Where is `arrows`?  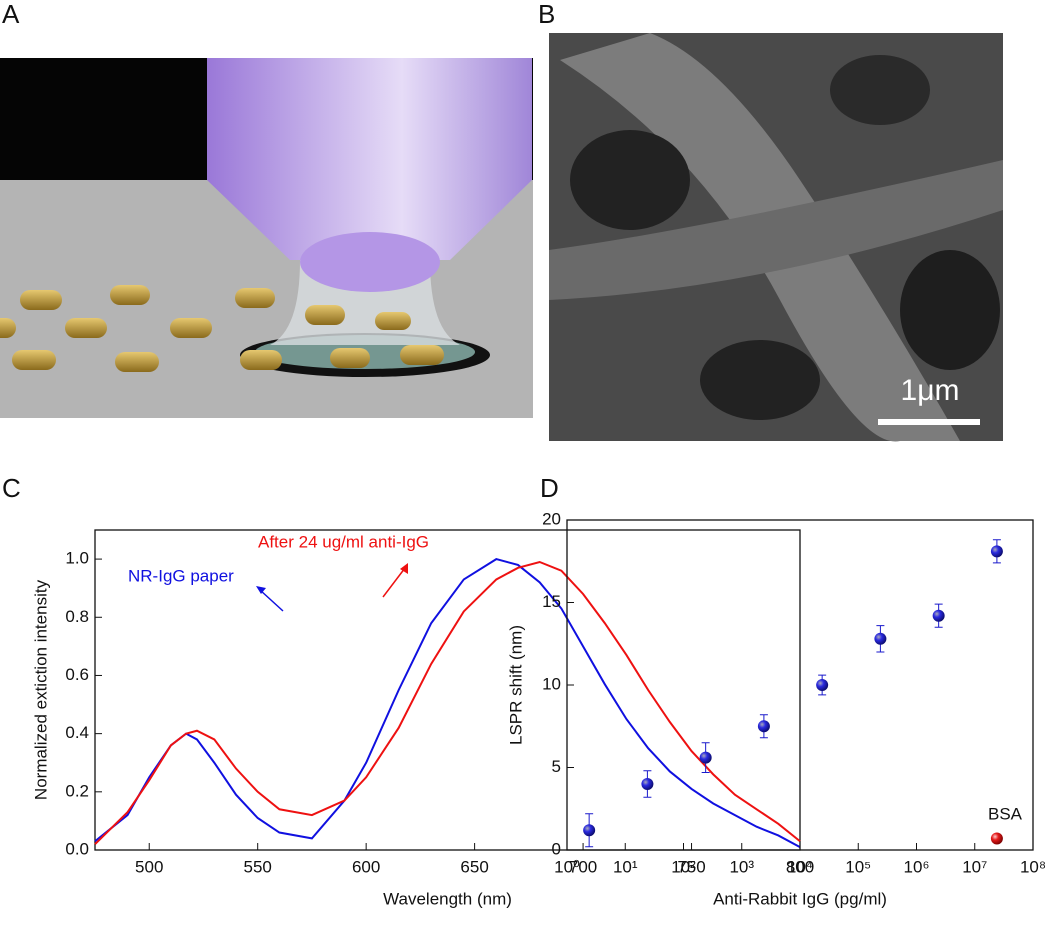
arrows is located at coordinates (332, 587).